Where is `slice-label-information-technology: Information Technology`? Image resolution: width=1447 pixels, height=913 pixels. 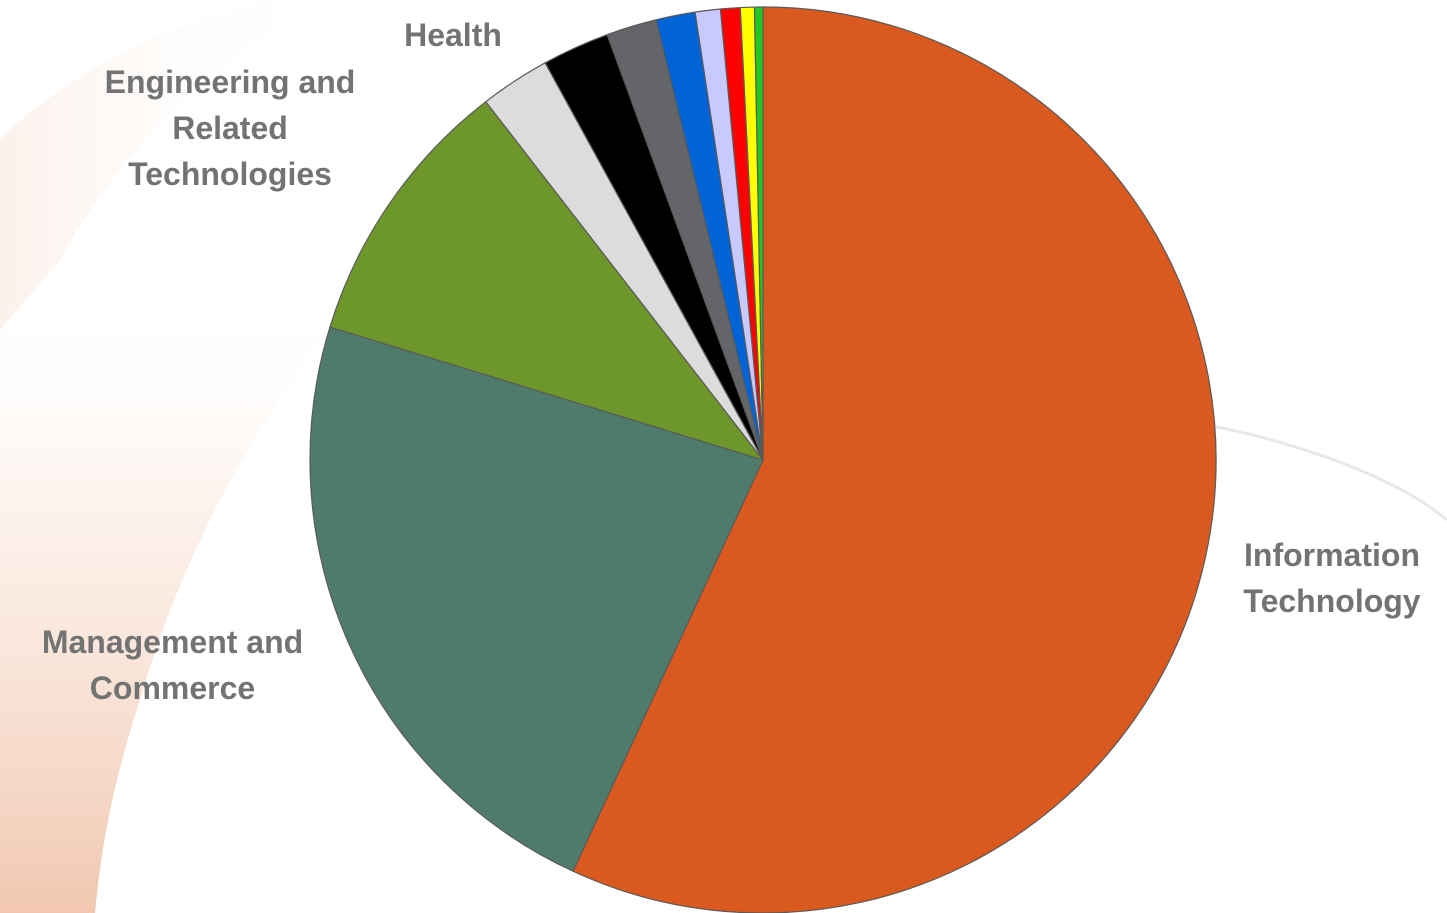
slice-label-information-technology: Information Technology is located at coordinates (1332, 578).